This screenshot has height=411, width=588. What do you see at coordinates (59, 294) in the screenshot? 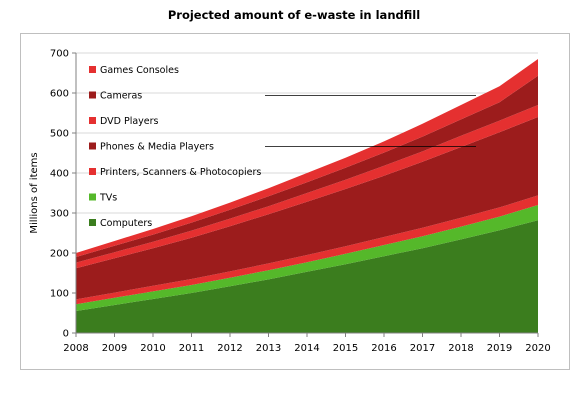
I see `y-tick-label: 100` at bounding box center [59, 294].